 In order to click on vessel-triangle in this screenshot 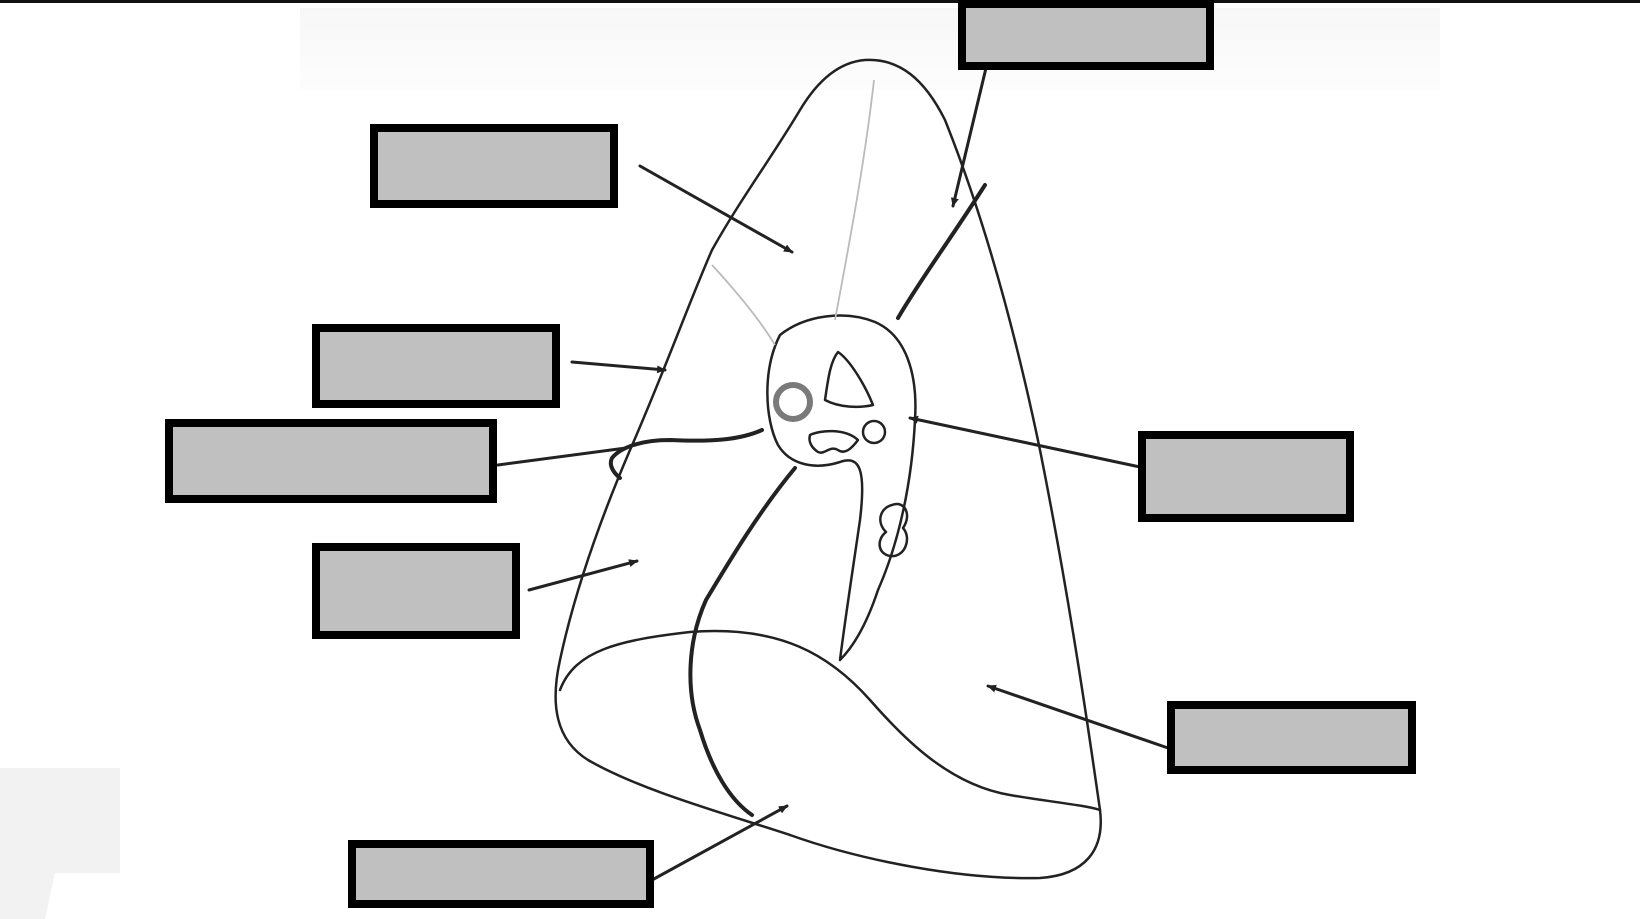, I will do `click(849, 379)`.